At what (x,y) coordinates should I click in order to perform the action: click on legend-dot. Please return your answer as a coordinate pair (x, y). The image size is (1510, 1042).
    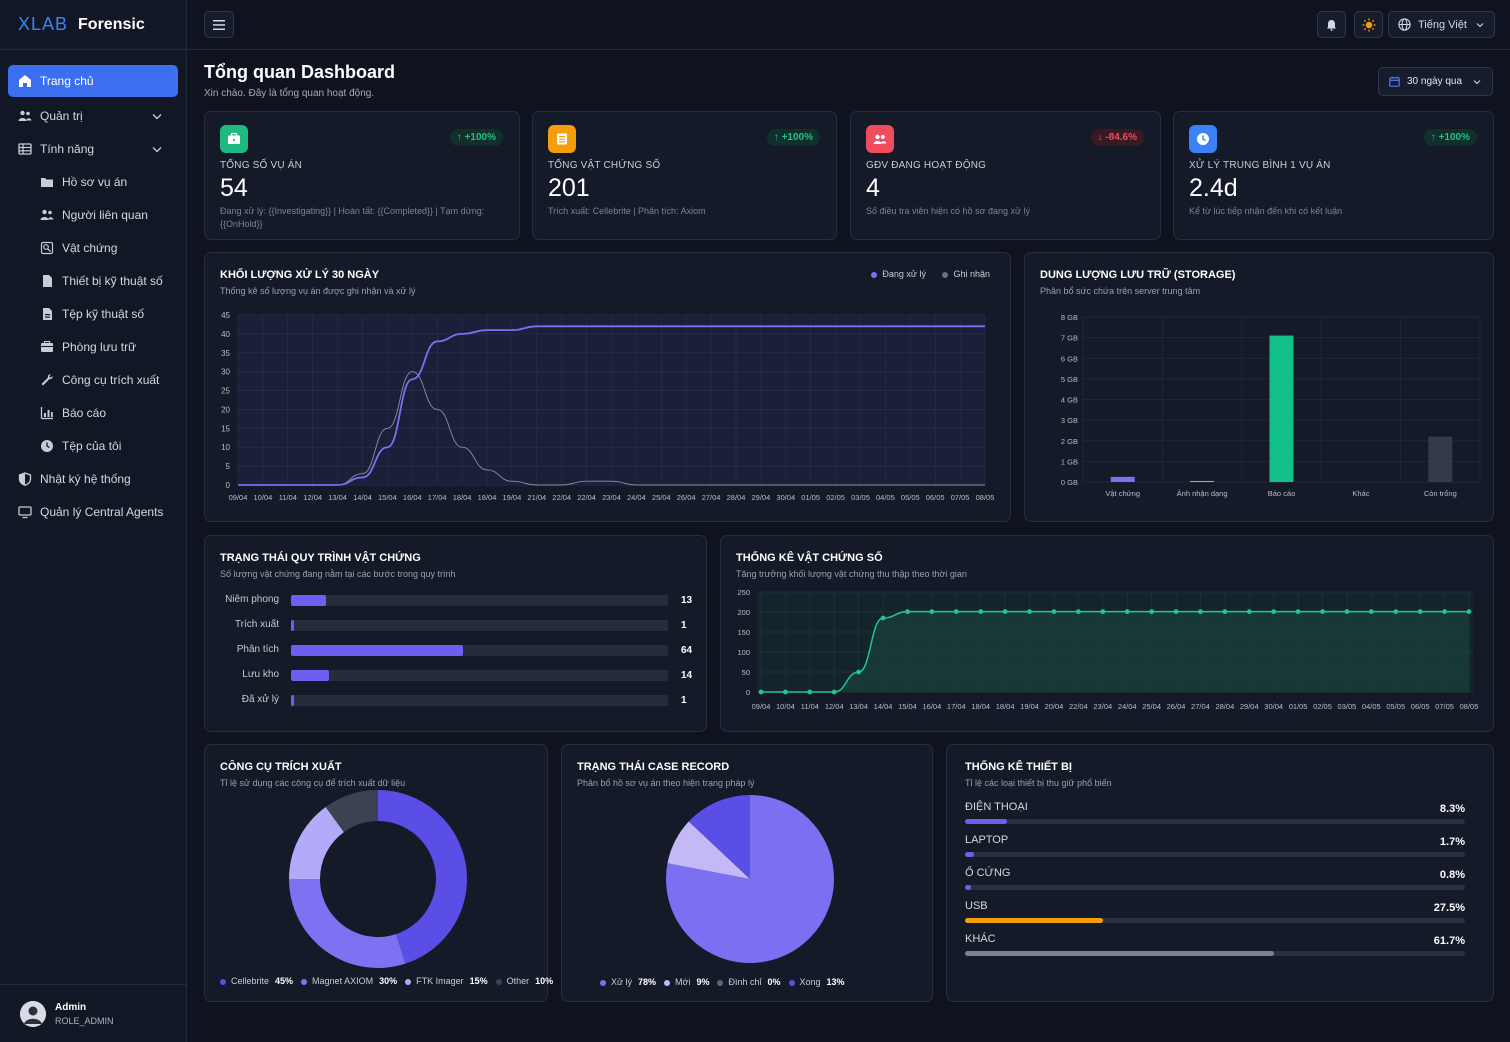
    Looking at the image, I should click on (720, 982).